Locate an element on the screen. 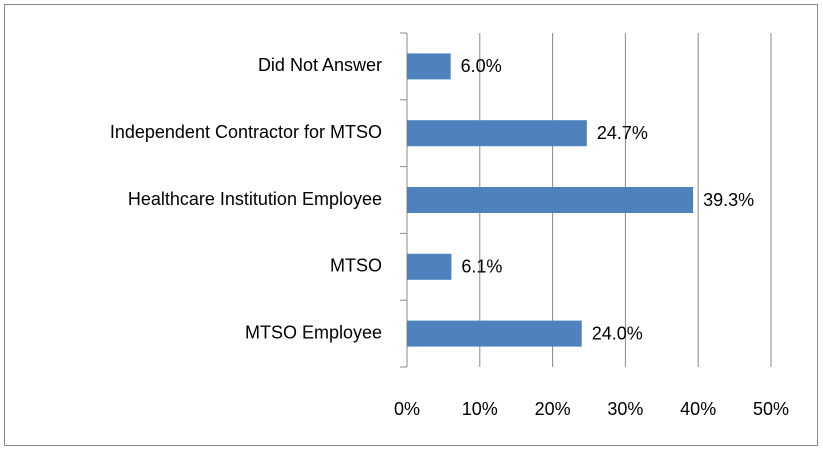 The width and height of the screenshot is (823, 451). x-tick-label: 40% is located at coordinates (698, 409).